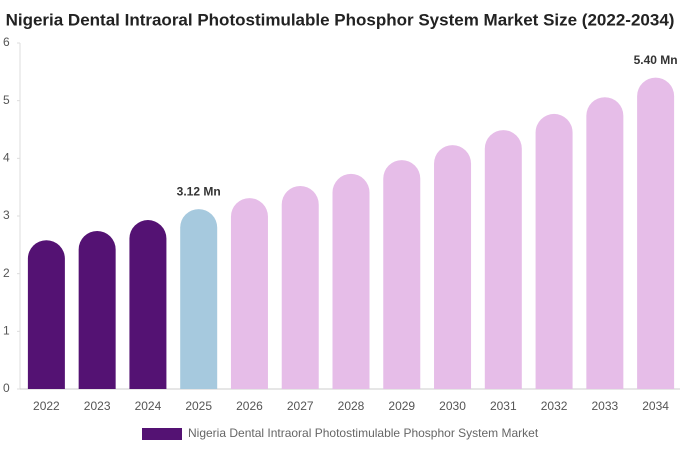  What do you see at coordinates (554, 406) in the screenshot?
I see `x-tick-label: 2032` at bounding box center [554, 406].